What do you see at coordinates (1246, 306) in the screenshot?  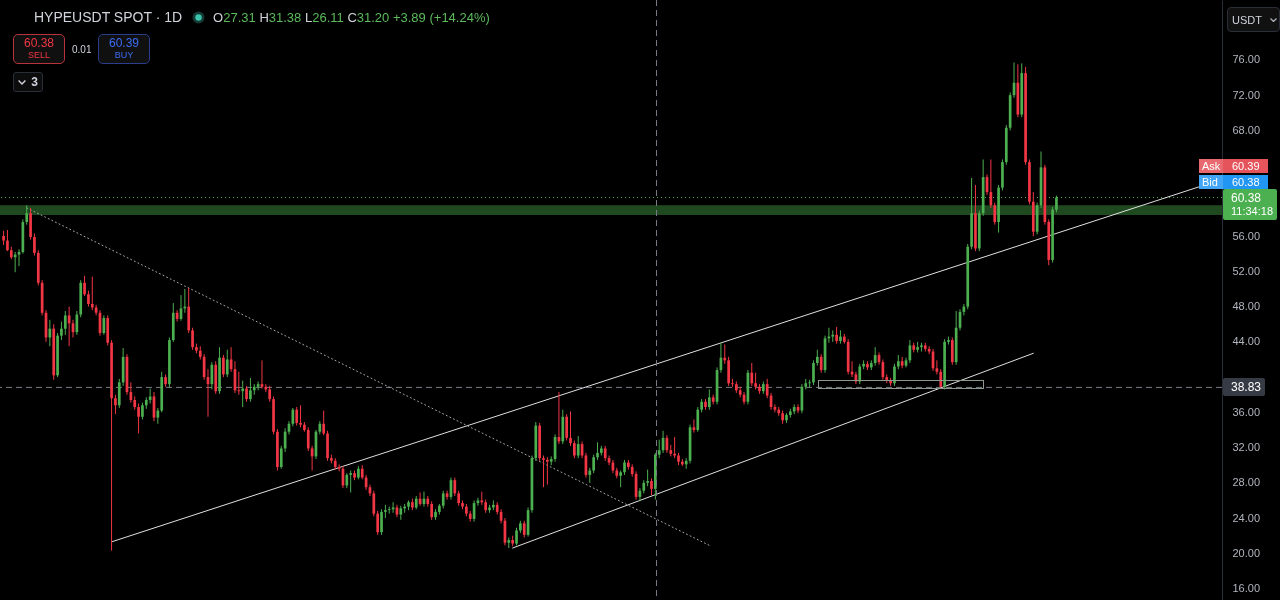 I see `y-tick-label: 48.00` at bounding box center [1246, 306].